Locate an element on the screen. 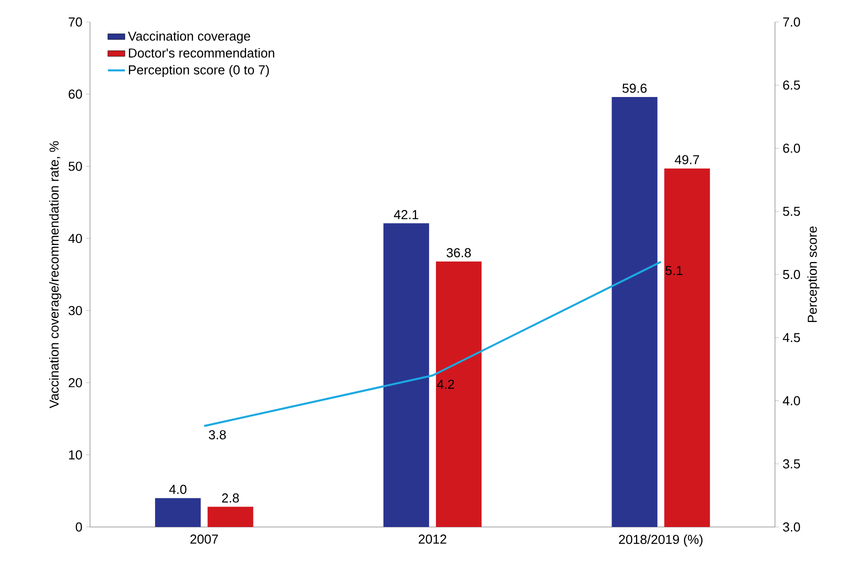 The height and width of the screenshot is (564, 861). y2-tick-label: 5.5 is located at coordinates (791, 211).